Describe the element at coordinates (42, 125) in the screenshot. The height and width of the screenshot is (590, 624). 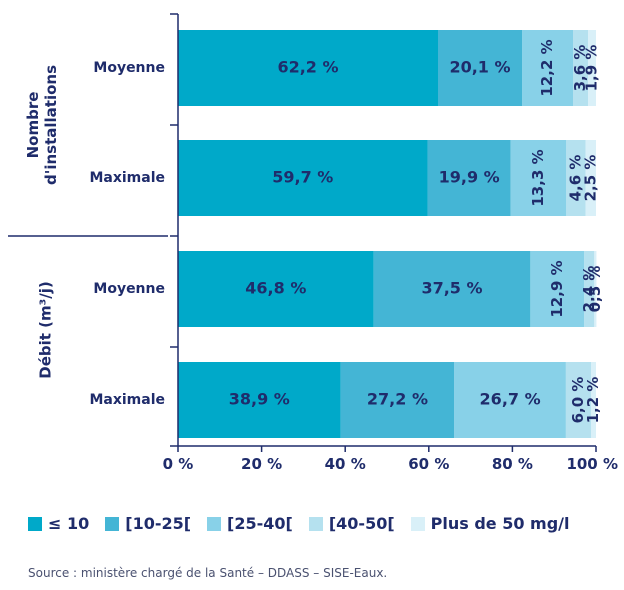
I see `group-label: Nombred'installations` at that location.